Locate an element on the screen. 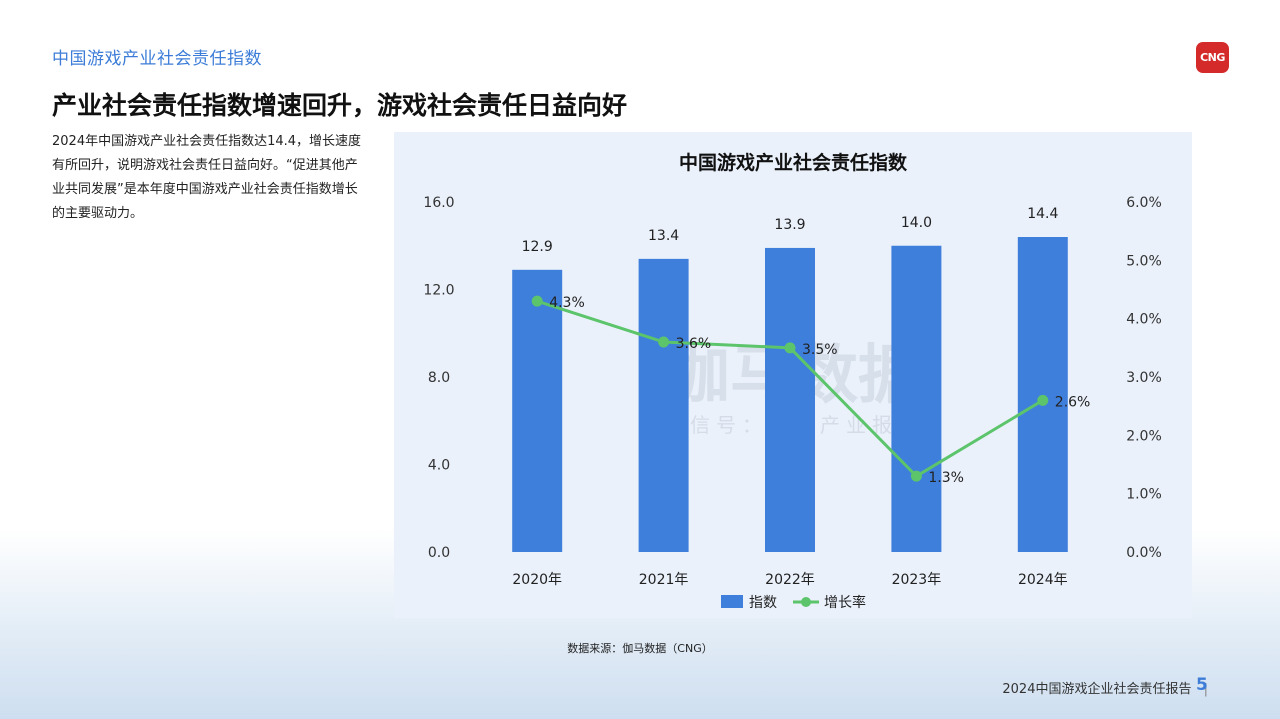 This screenshot has width=1280, height=719. page-headline: 产业社会责任指数增速回升，游戏社会责任日益向好 is located at coordinates (340, 105).